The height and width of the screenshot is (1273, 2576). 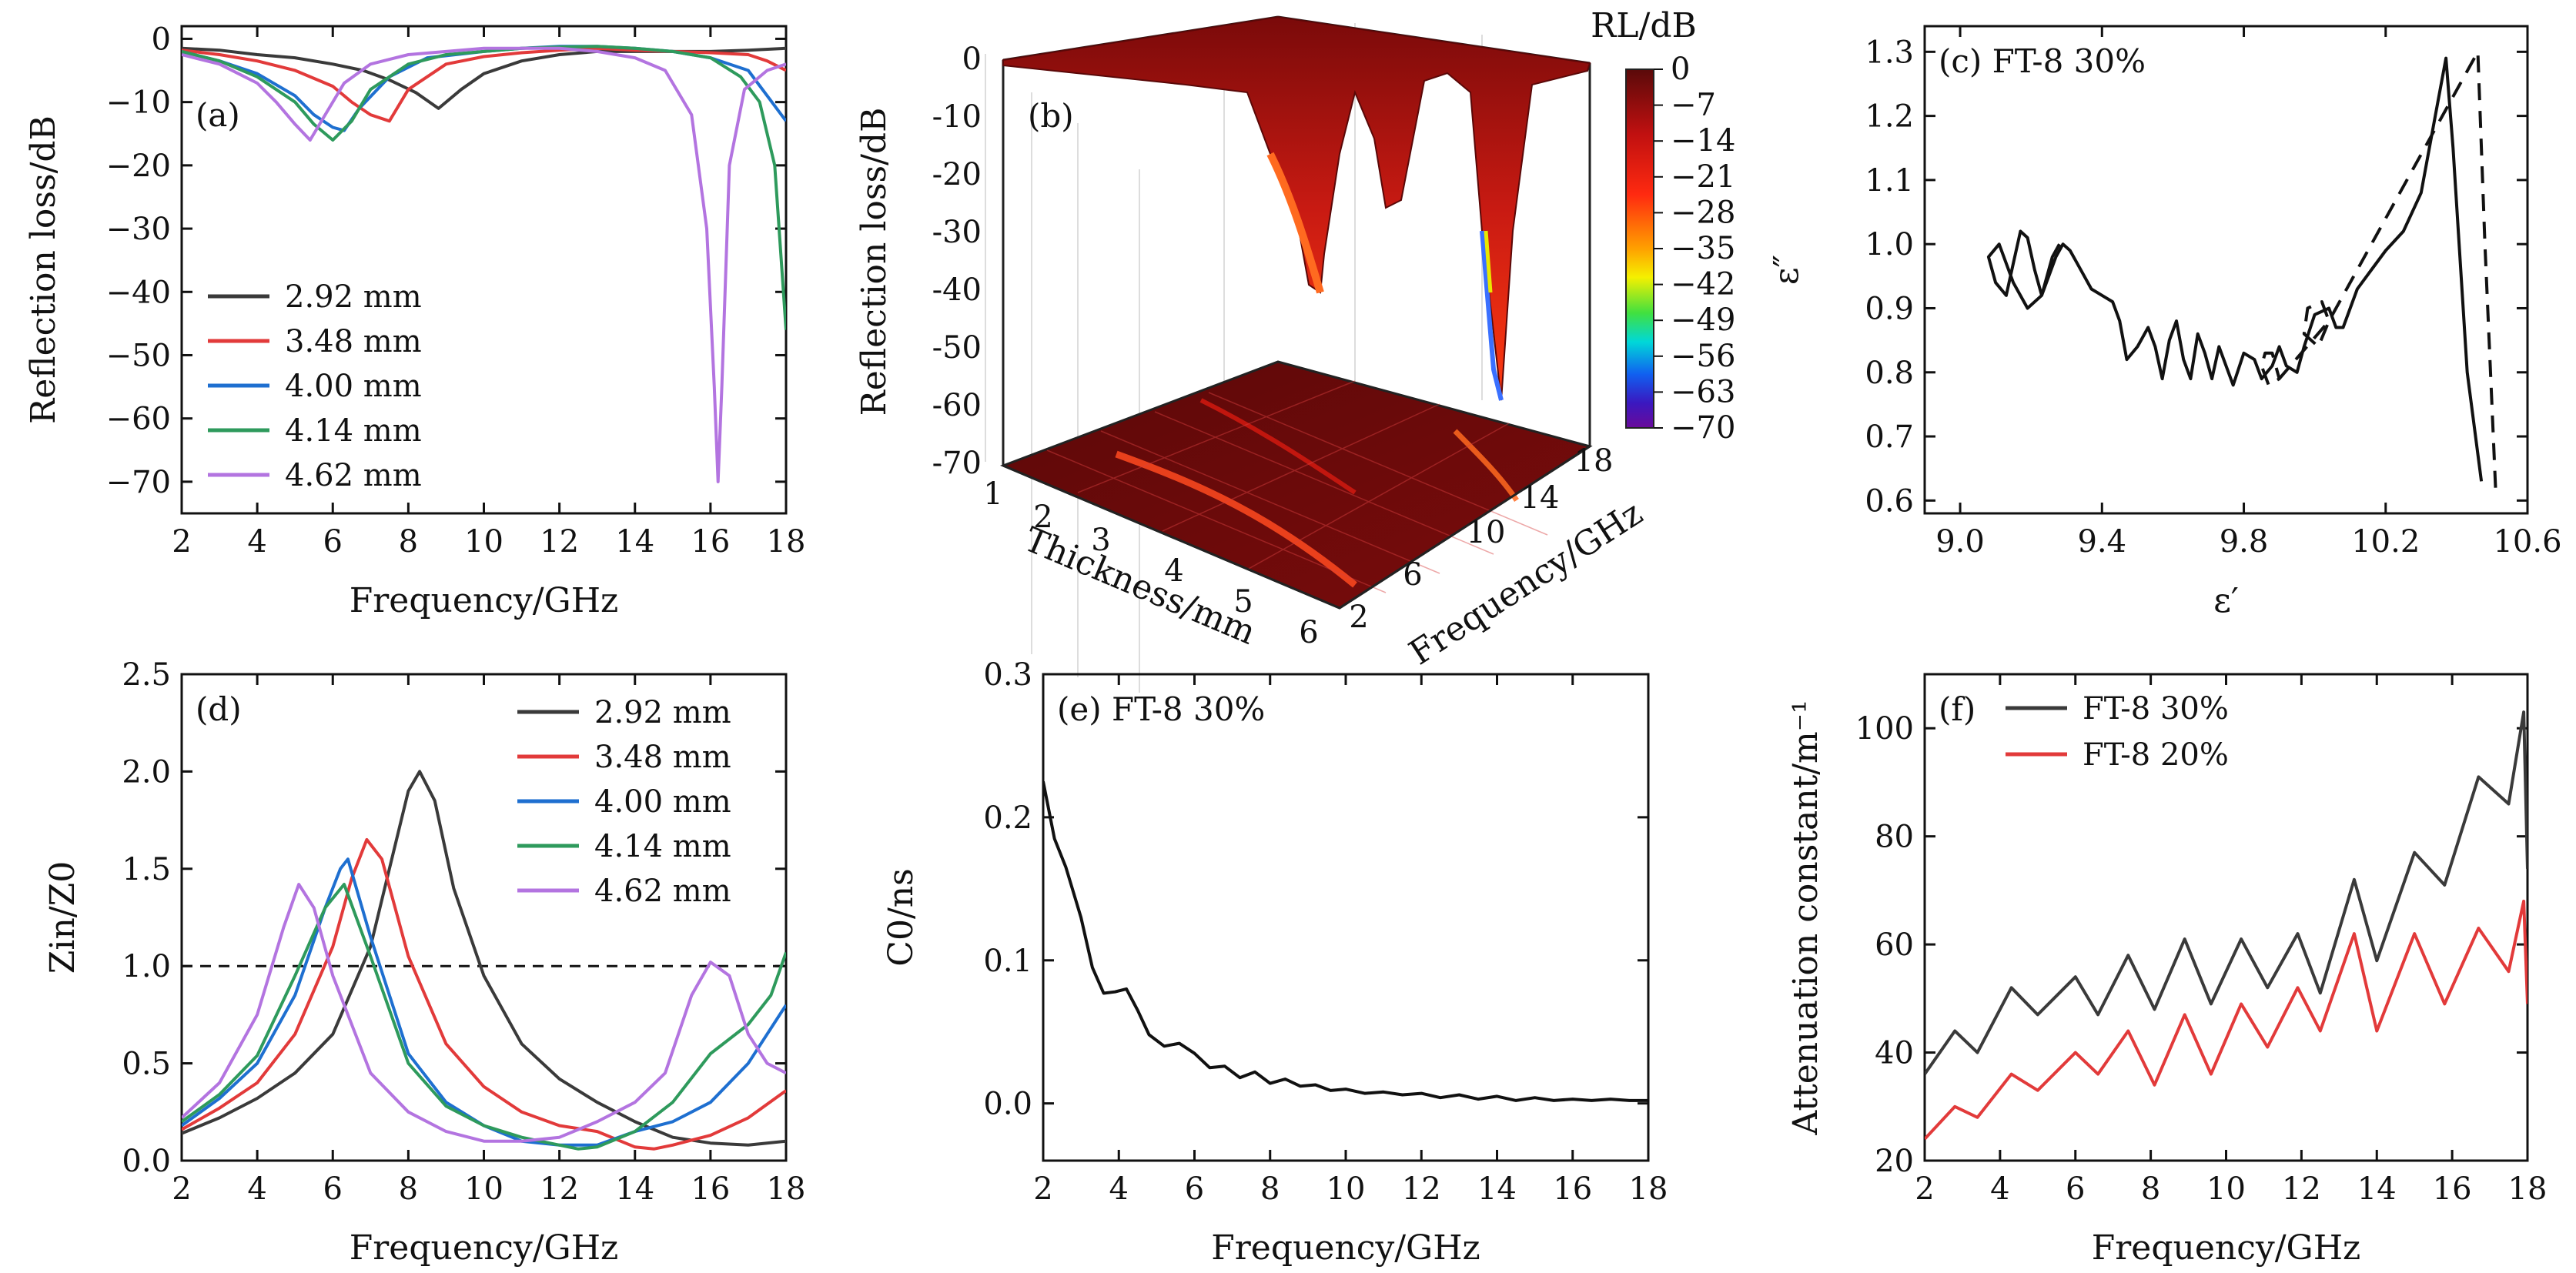 I want to click on y-tick-label: −50, so click(x=139, y=355).